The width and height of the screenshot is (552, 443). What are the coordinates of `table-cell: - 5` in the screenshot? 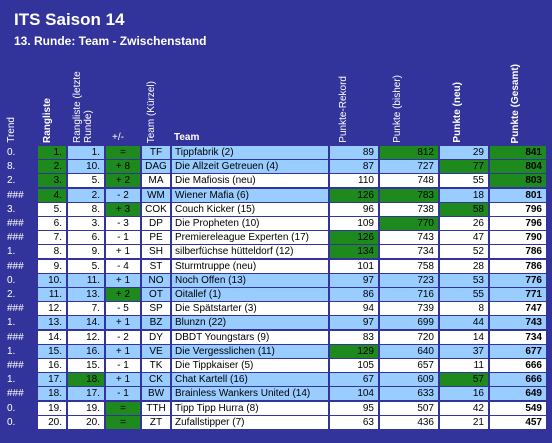 It's located at (123, 309).